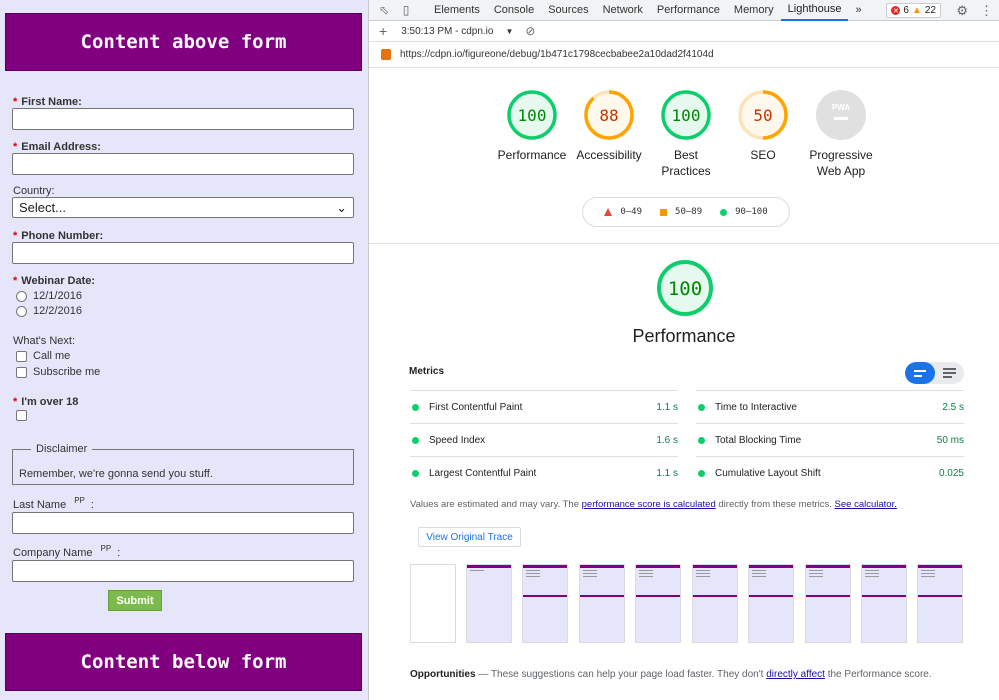 The height and width of the screenshot is (700, 999). I want to click on metrics-view-toggle, so click(934, 373).